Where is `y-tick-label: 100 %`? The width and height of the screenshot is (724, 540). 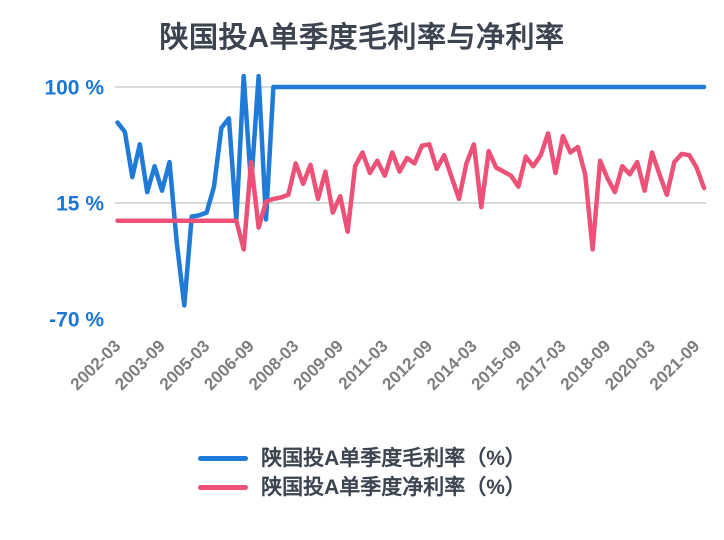
y-tick-label: 100 % is located at coordinates (74, 88).